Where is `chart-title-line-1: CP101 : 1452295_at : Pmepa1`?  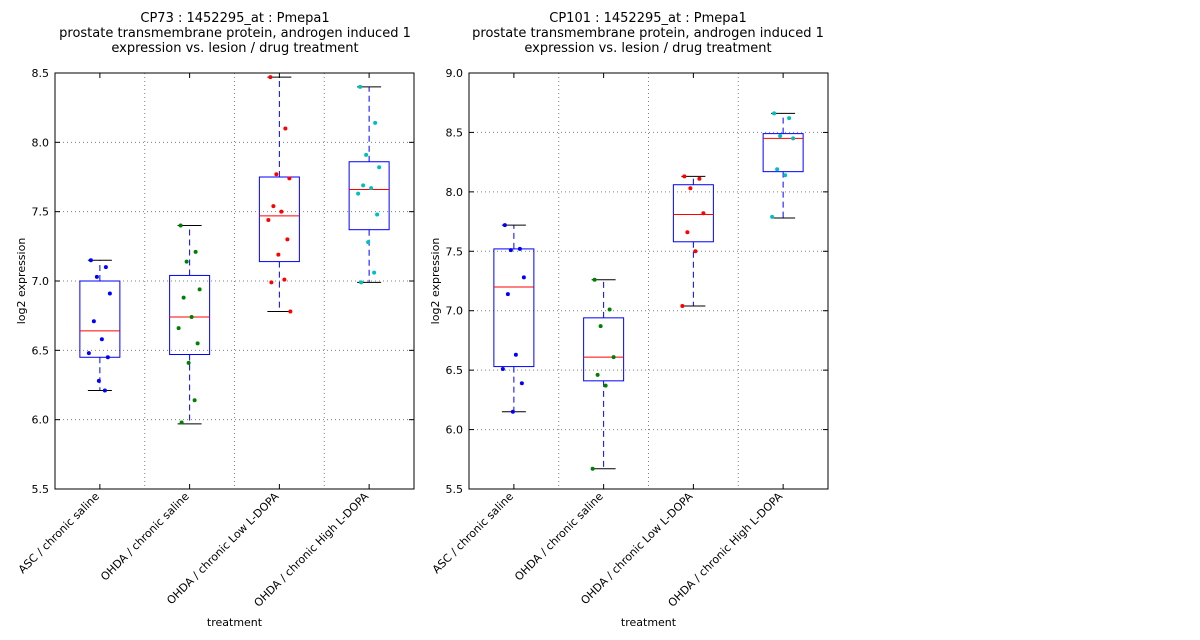
chart-title-line-1: CP101 : 1452295_at : Pmepa1 is located at coordinates (647, 18).